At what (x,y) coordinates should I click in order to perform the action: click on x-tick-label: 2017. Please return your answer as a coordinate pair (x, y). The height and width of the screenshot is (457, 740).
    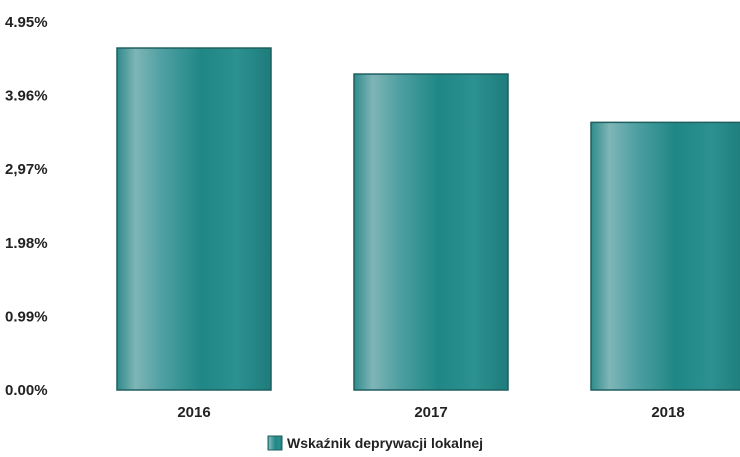
    Looking at the image, I should click on (430, 412).